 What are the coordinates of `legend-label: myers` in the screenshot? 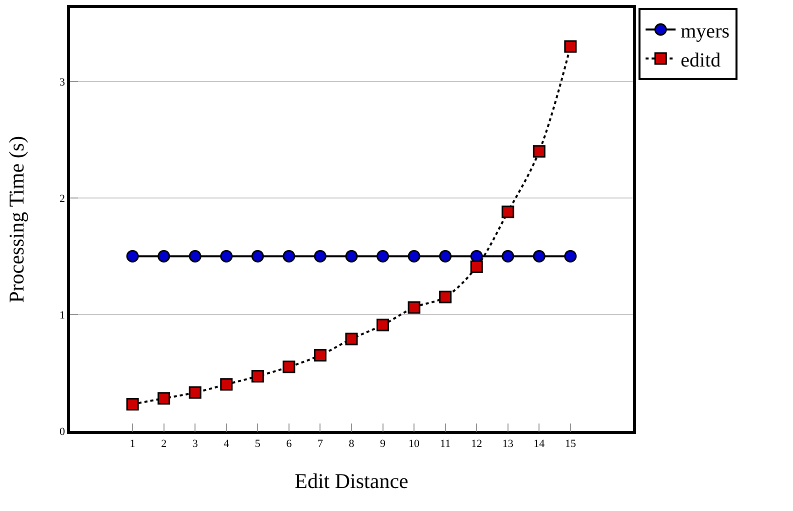 It's located at (705, 31).